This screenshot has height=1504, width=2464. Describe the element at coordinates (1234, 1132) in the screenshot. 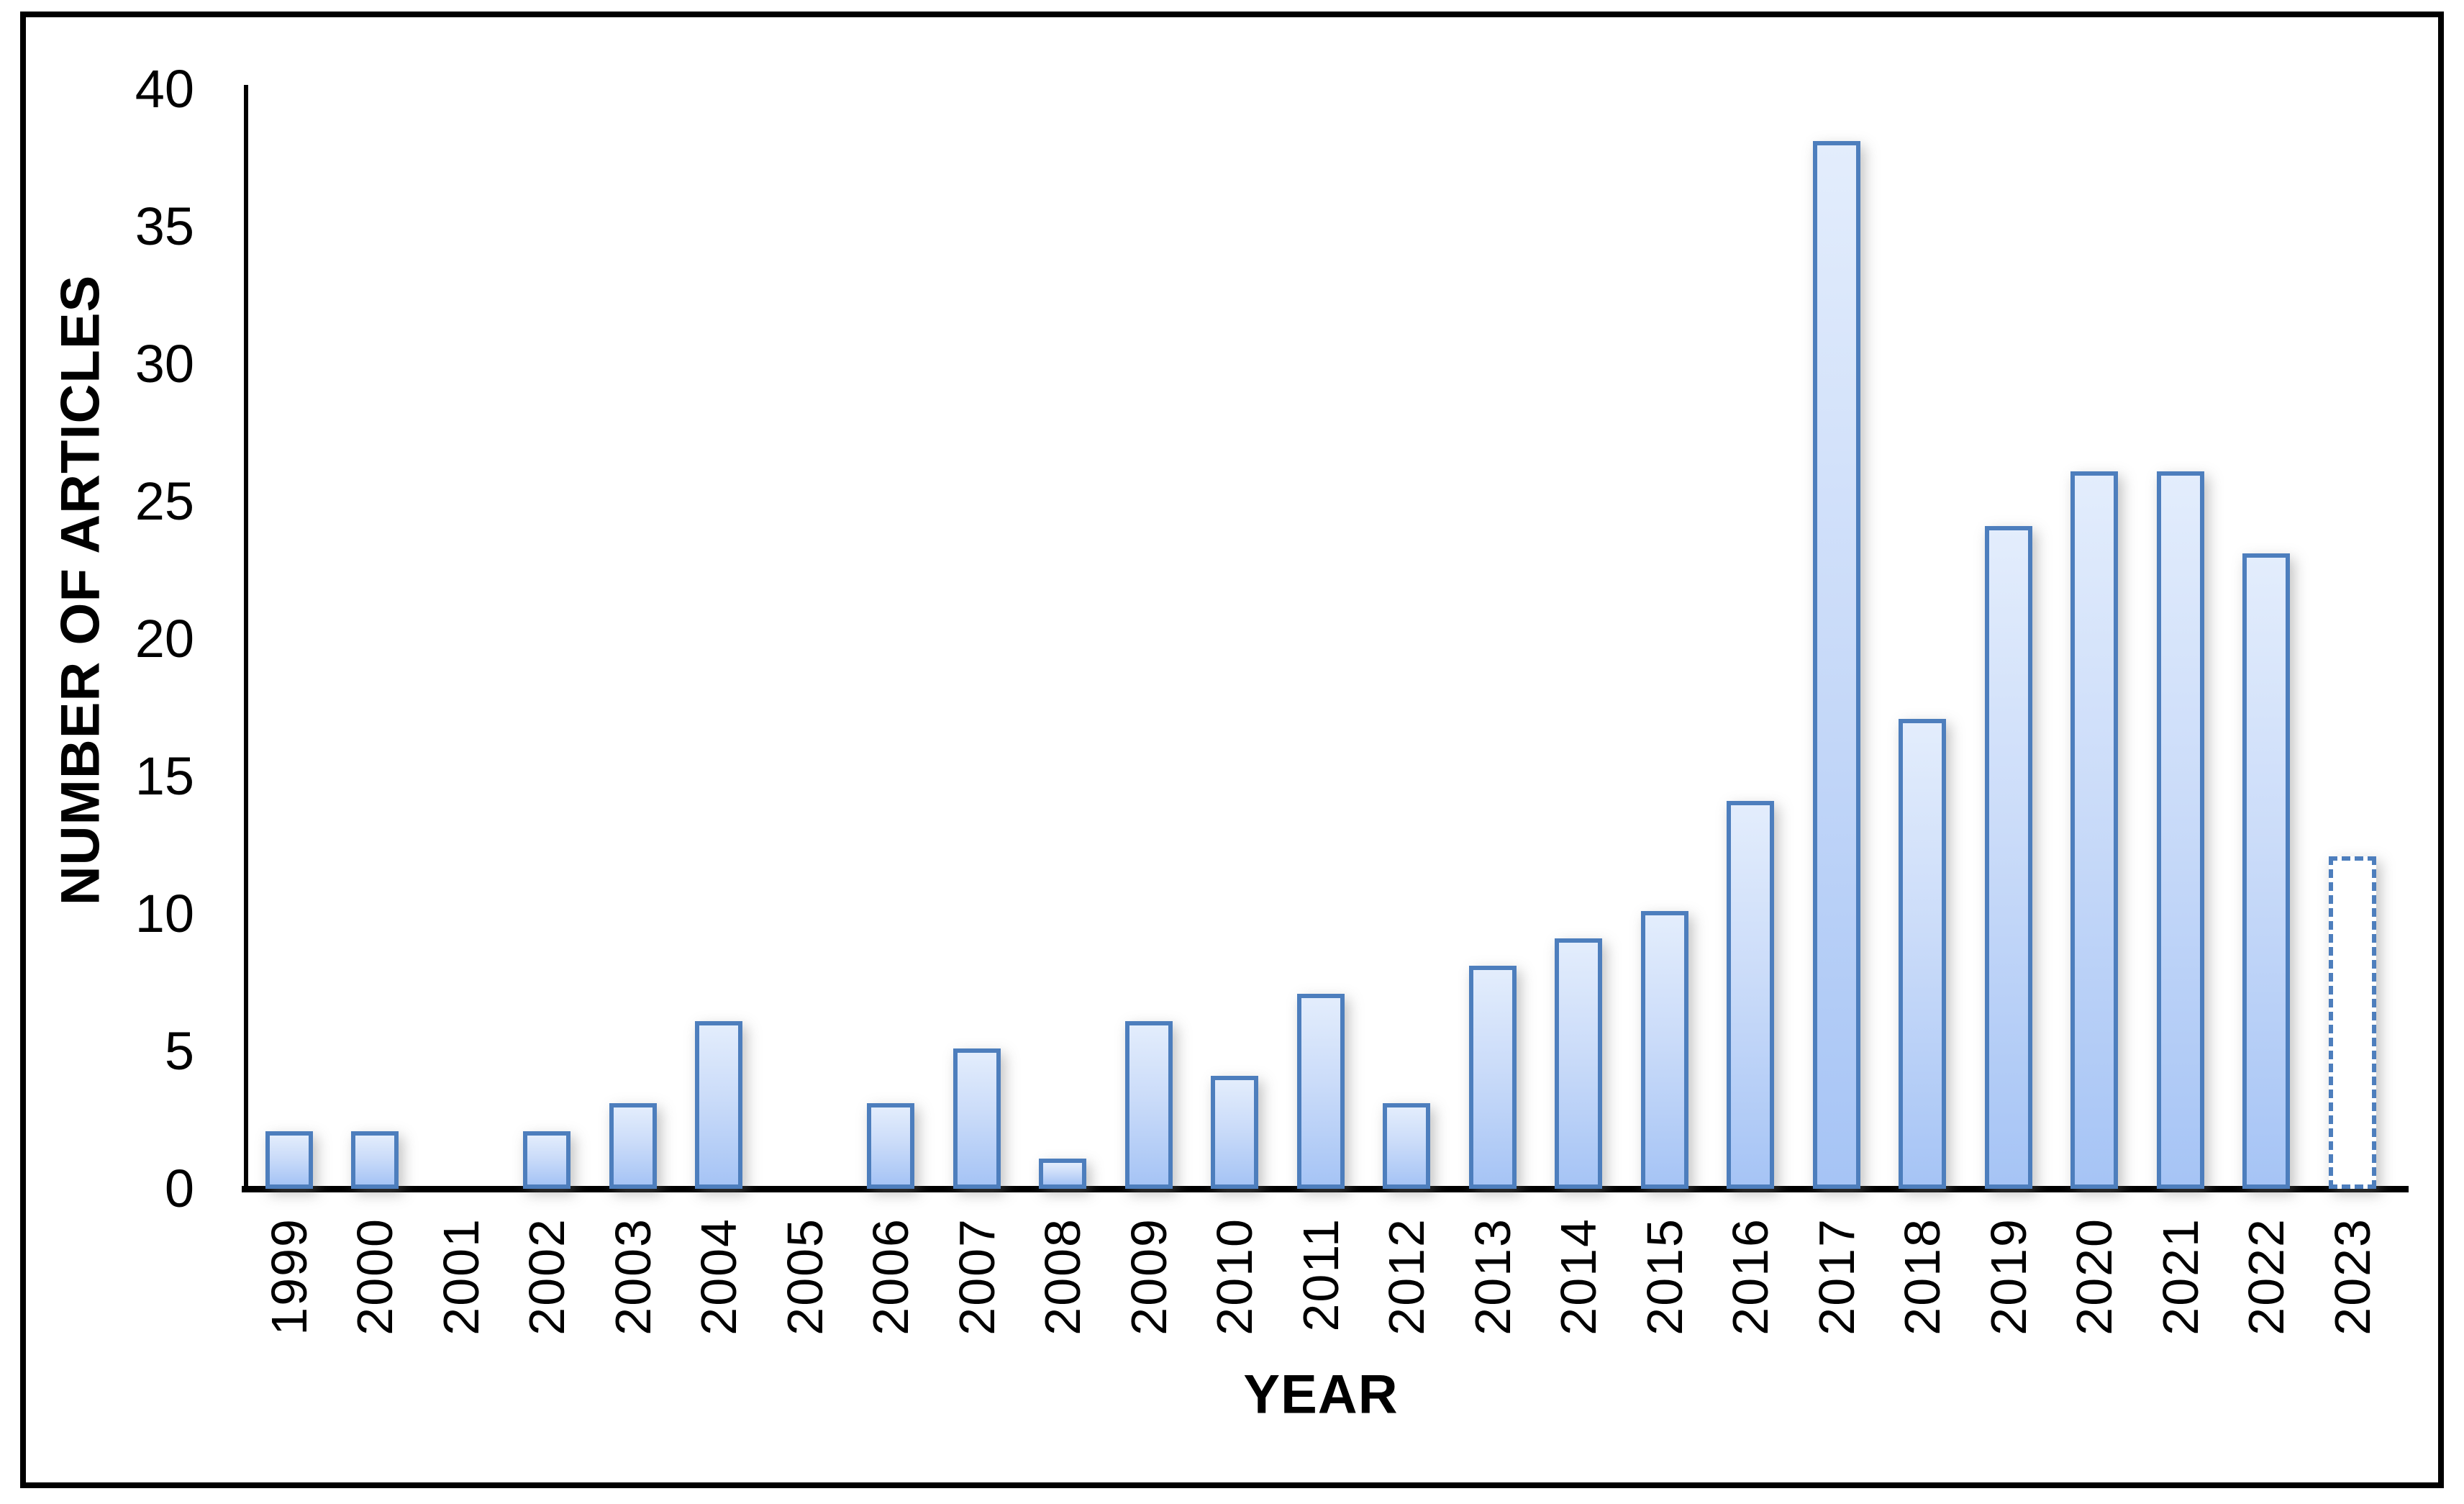

I see `bar-2010` at that location.